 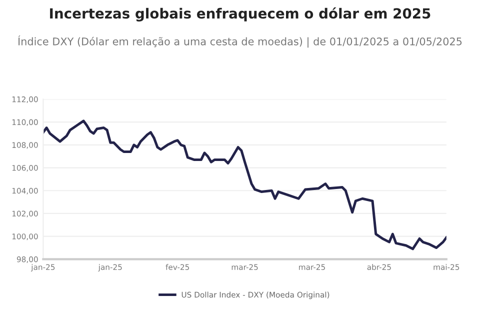 What do you see at coordinates (240, 14) in the screenshot?
I see `chart-title: Incertezas globais enfraquecem o dólar em 2025` at bounding box center [240, 14].